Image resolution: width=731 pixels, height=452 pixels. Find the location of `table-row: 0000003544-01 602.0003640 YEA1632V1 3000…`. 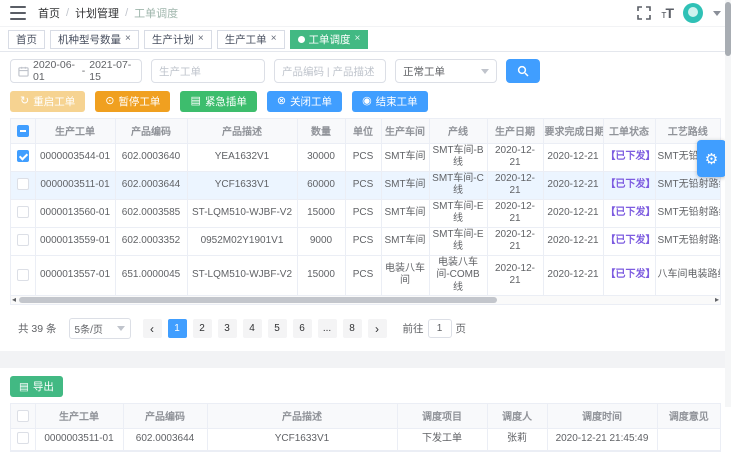

table-row: 0000003544-01 602.0003640 YEA1632V1 3000… is located at coordinates (365, 157).